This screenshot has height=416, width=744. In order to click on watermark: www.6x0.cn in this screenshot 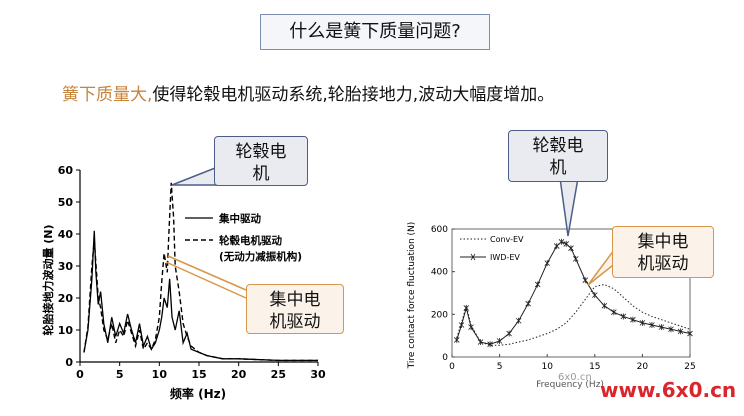, I will do `click(668, 390)`.